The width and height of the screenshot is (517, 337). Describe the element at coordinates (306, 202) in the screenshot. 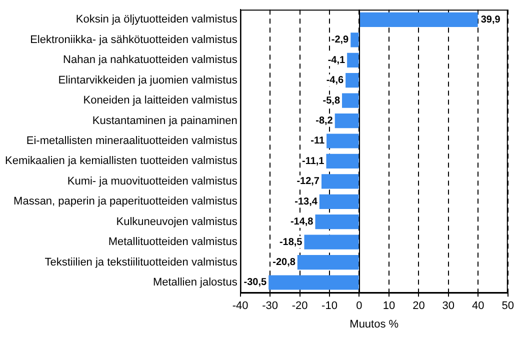

I see `data-label: -13,4` at that location.